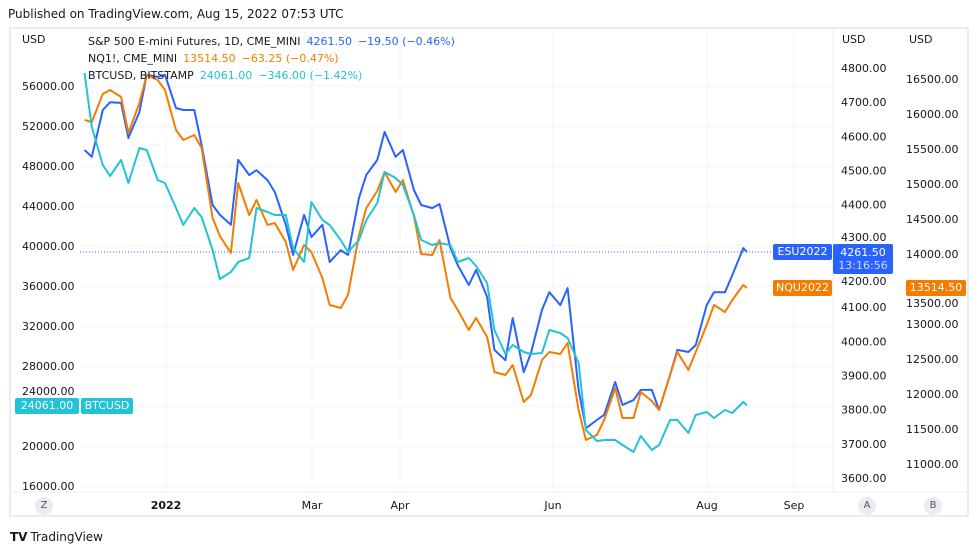 This screenshot has height=555, width=979. What do you see at coordinates (48, 286) in the screenshot?
I see `left-axis-tick-label: 36000.00` at bounding box center [48, 286].